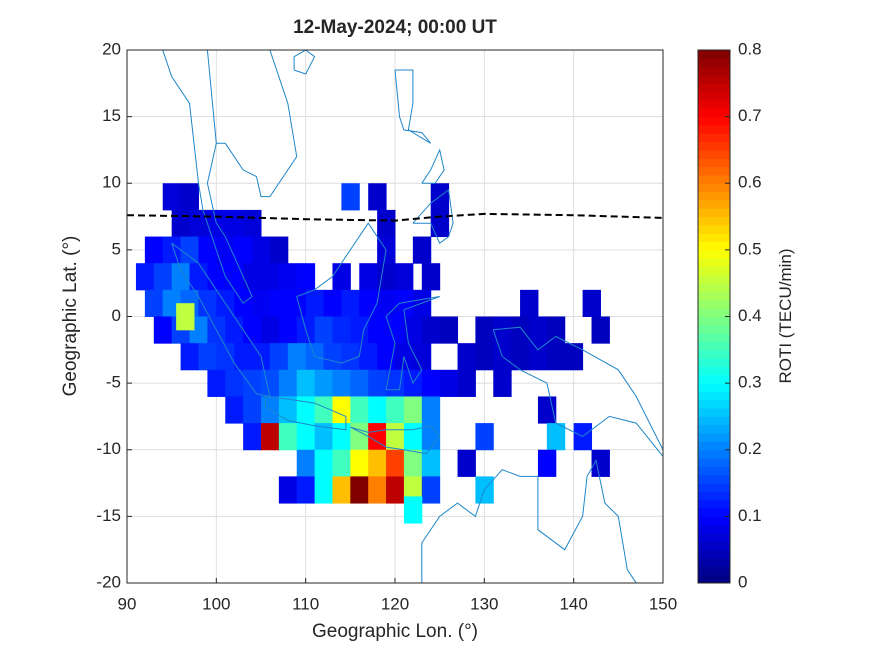  What do you see at coordinates (395, 603) in the screenshot?
I see `x-tick-label: 120` at bounding box center [395, 603].